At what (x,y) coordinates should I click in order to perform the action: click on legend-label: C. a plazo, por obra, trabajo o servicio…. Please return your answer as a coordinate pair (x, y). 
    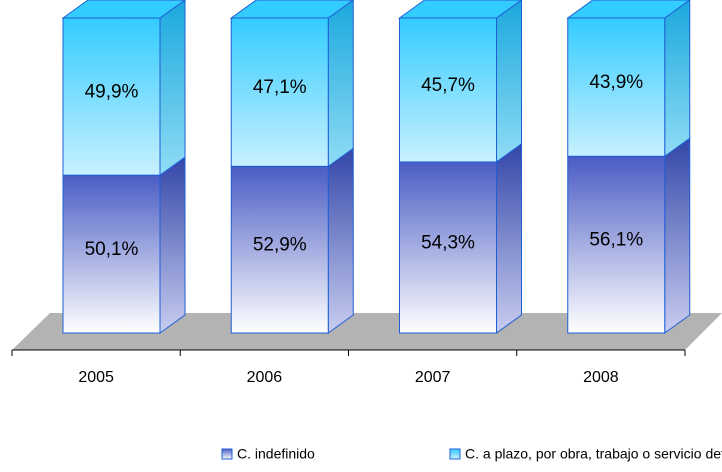
    Looking at the image, I should click on (593, 454).